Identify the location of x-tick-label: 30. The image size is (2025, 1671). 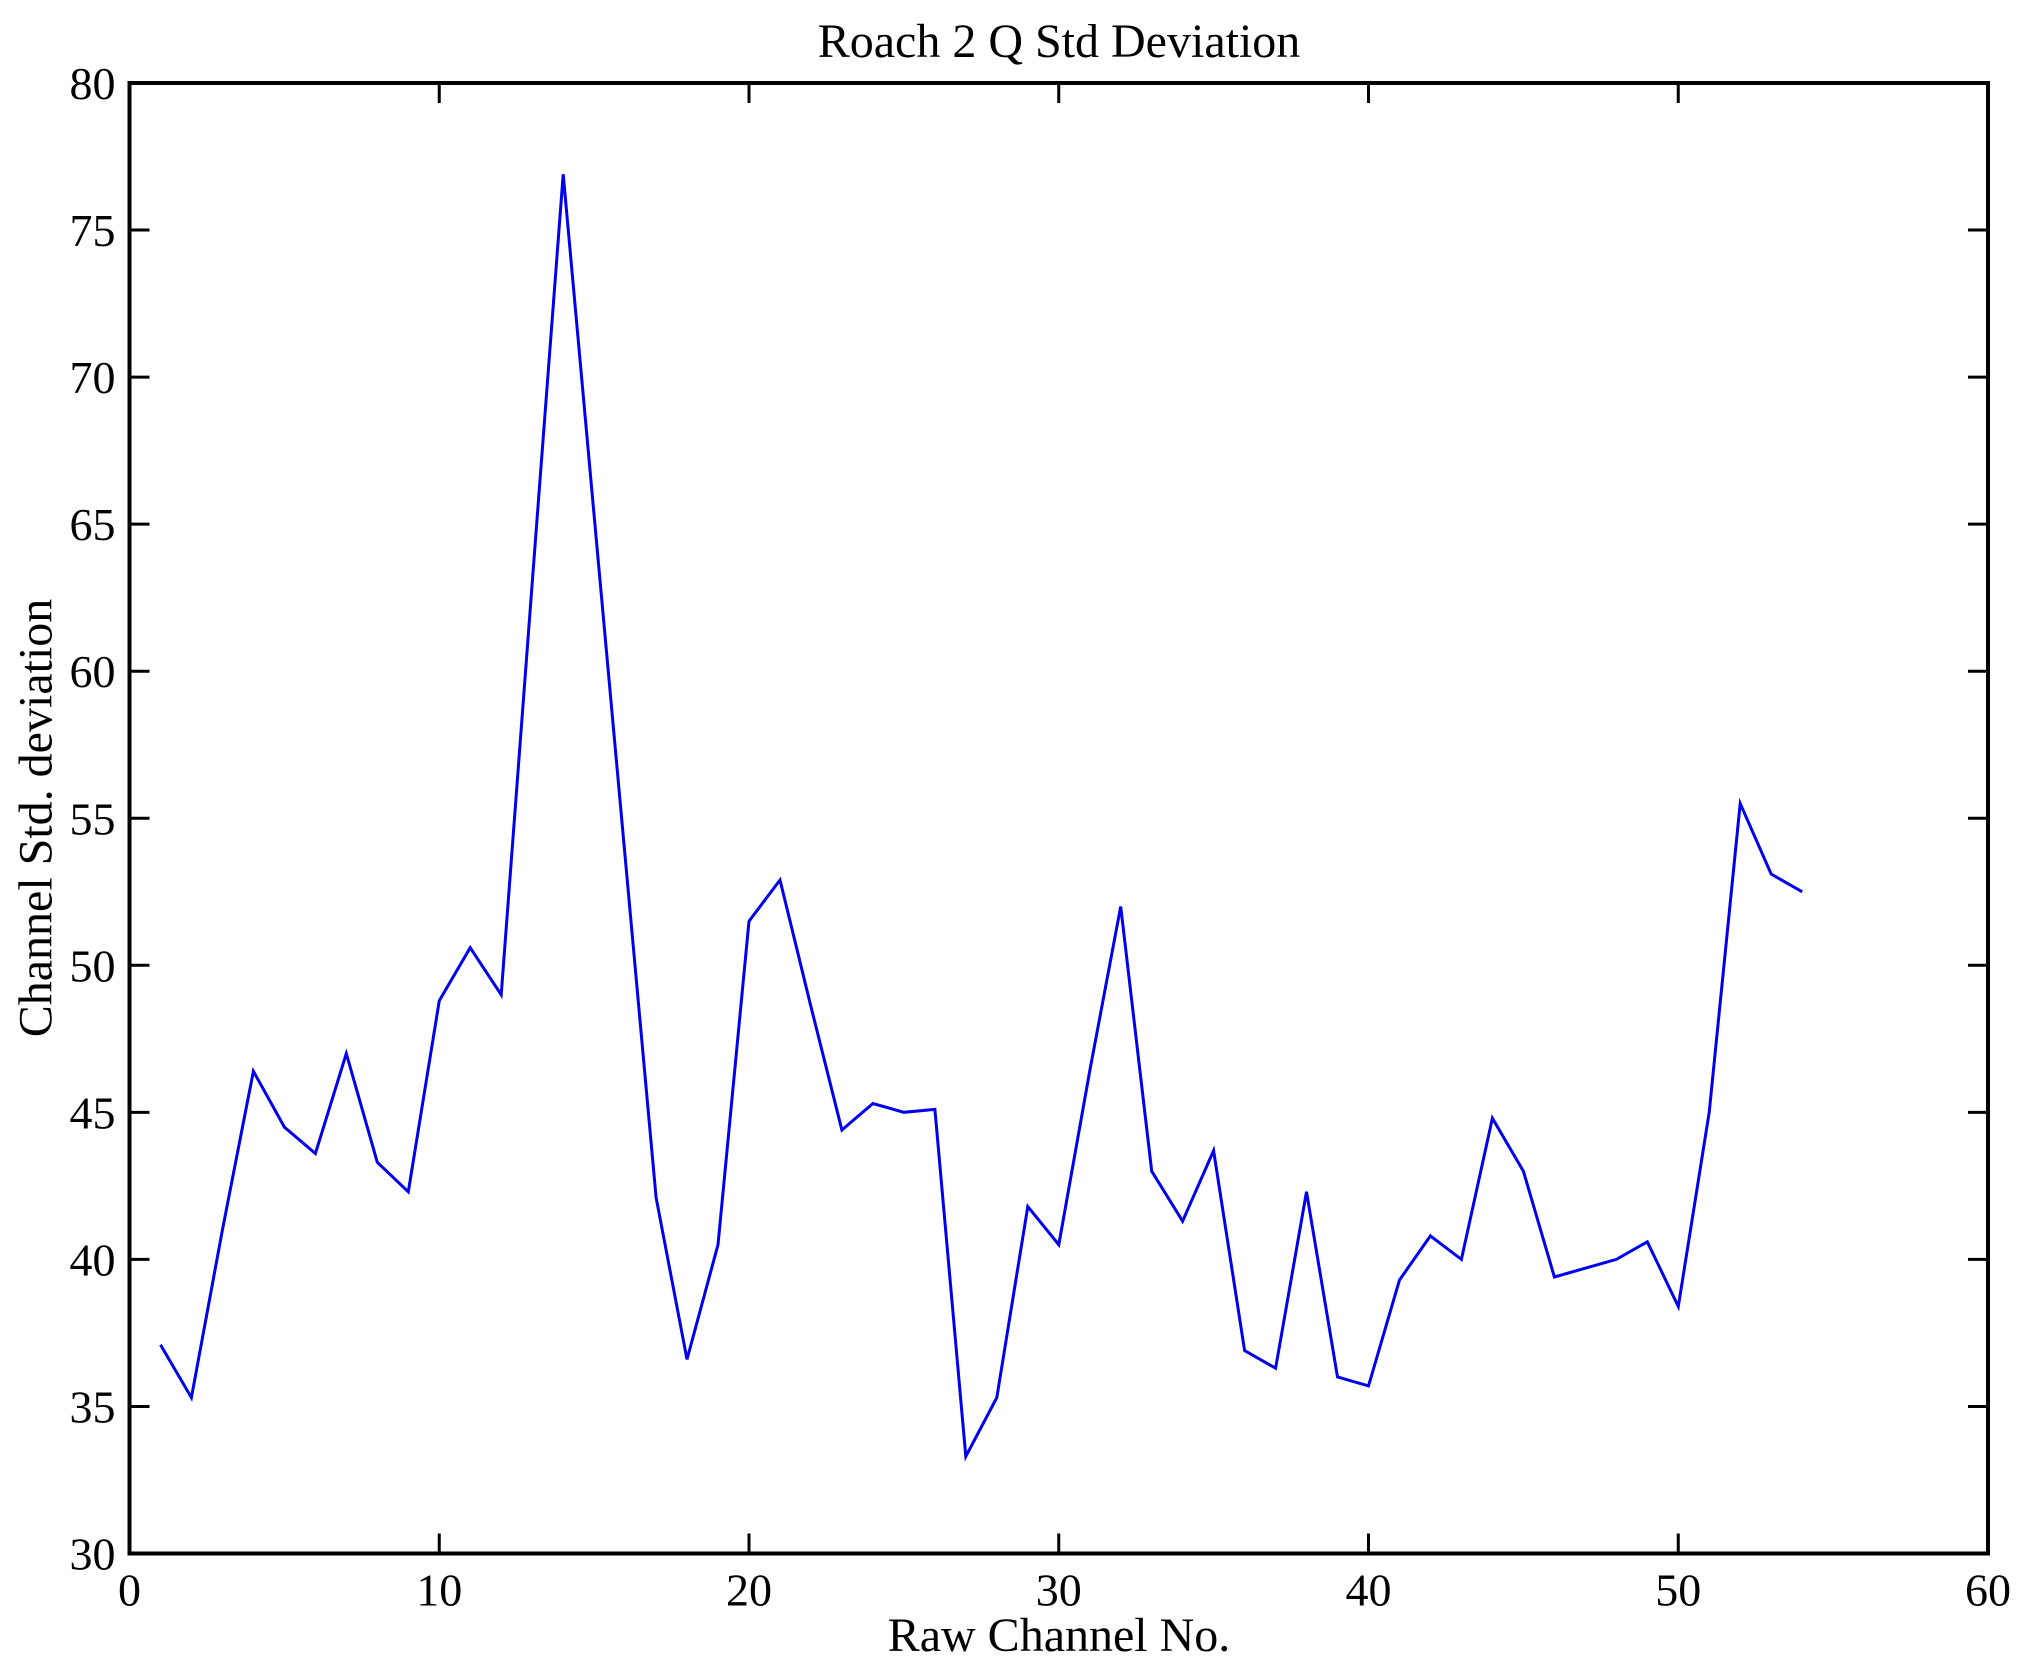
(1059, 1590).